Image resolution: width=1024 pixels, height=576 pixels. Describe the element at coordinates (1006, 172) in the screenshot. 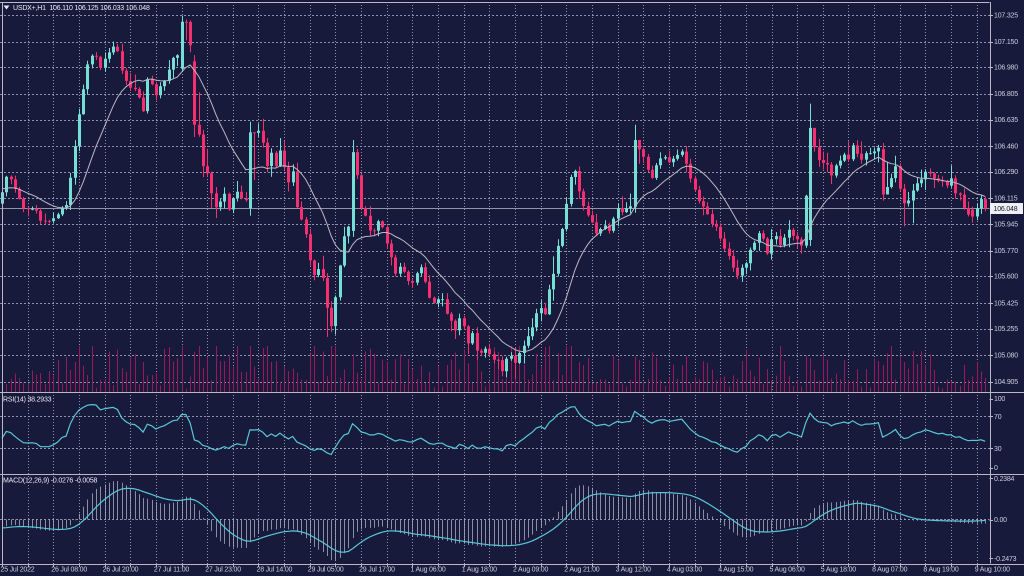

I see `svg-text: 106.290` at that location.